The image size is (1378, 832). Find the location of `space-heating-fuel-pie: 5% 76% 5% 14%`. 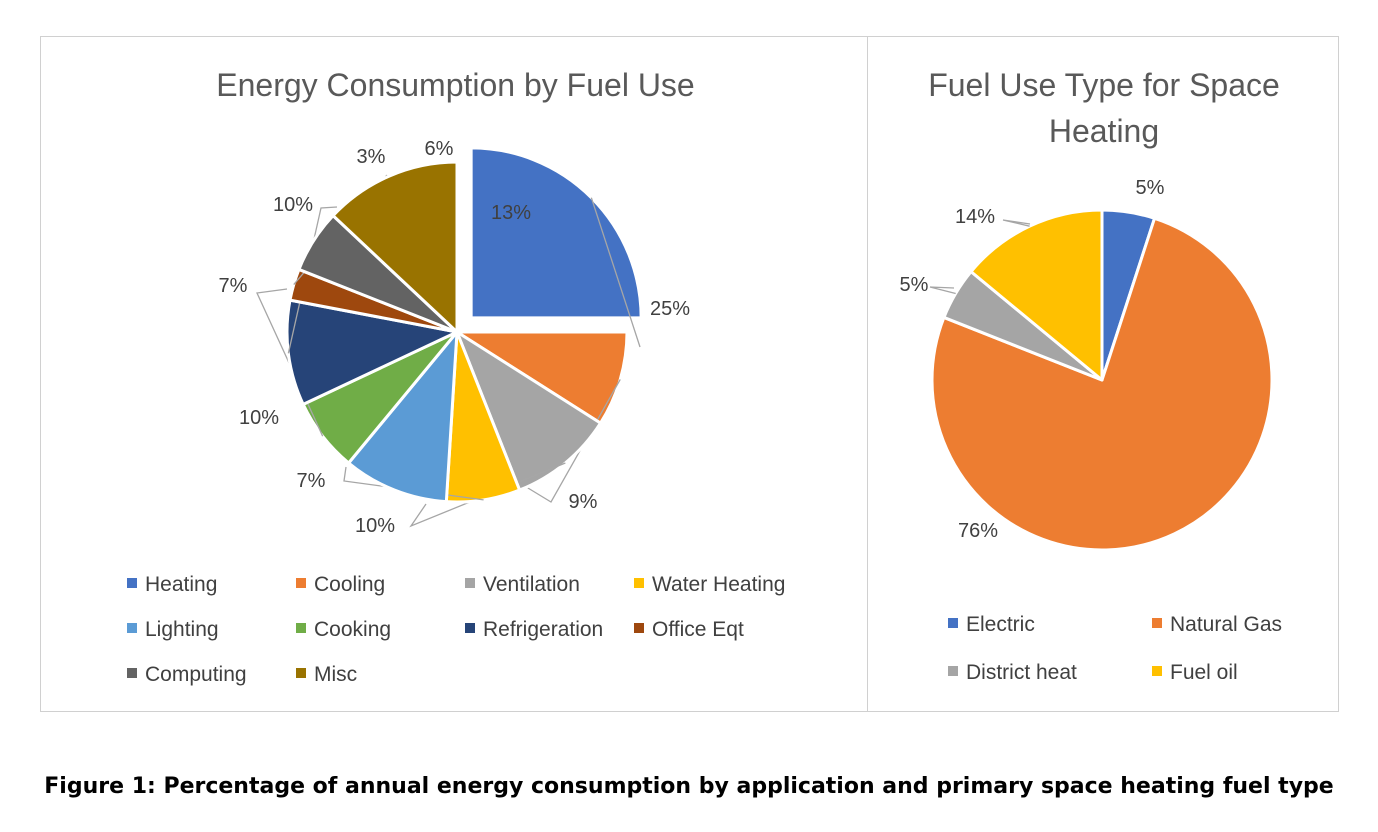

space-heating-fuel-pie: 5% 76% 5% 14% is located at coordinates (1087, 364).